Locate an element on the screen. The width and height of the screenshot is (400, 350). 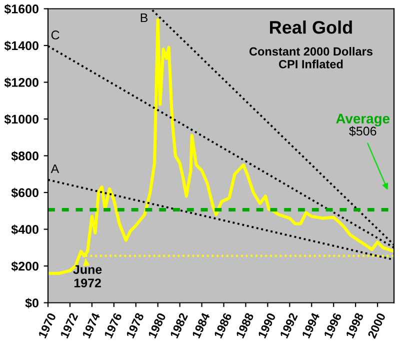
annotation: B is located at coordinates (144, 17).